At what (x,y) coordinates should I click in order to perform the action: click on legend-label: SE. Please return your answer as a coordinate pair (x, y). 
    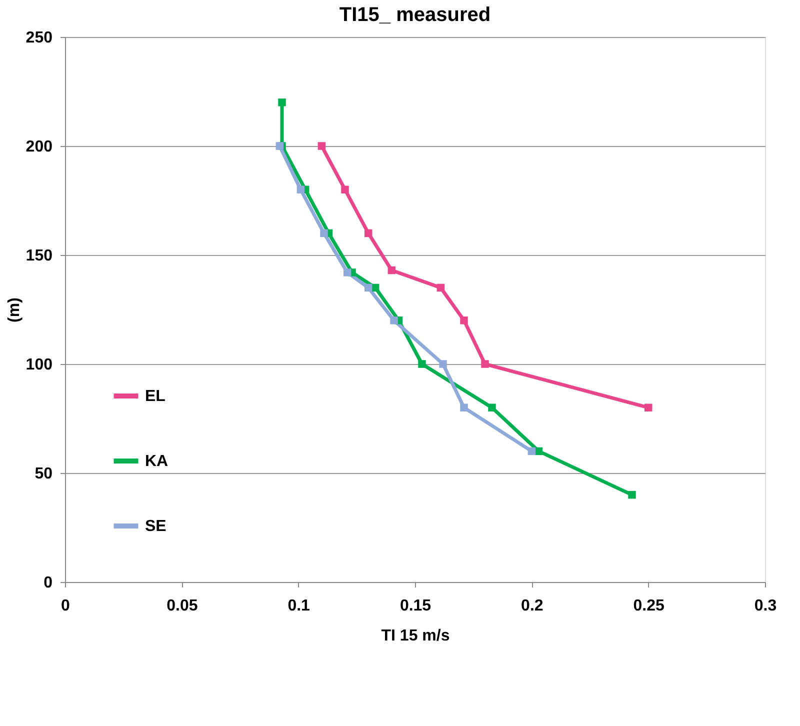
    Looking at the image, I should click on (156, 526).